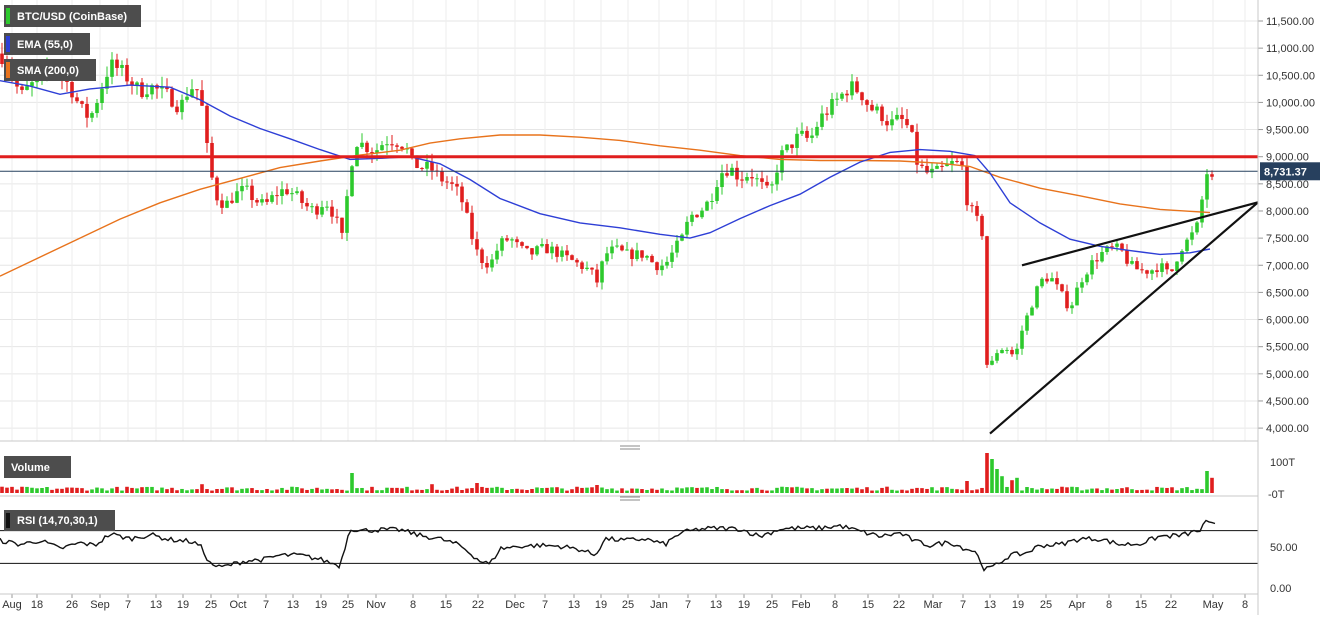 The height and width of the screenshot is (620, 1331). I want to click on date-tick-label: 13, so click(574, 605).